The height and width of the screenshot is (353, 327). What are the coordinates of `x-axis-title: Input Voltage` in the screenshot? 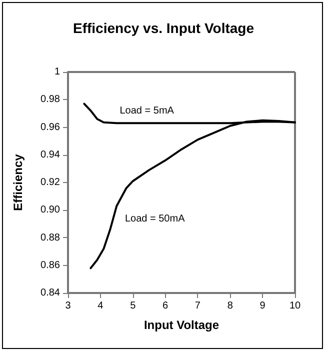 It's located at (182, 325).